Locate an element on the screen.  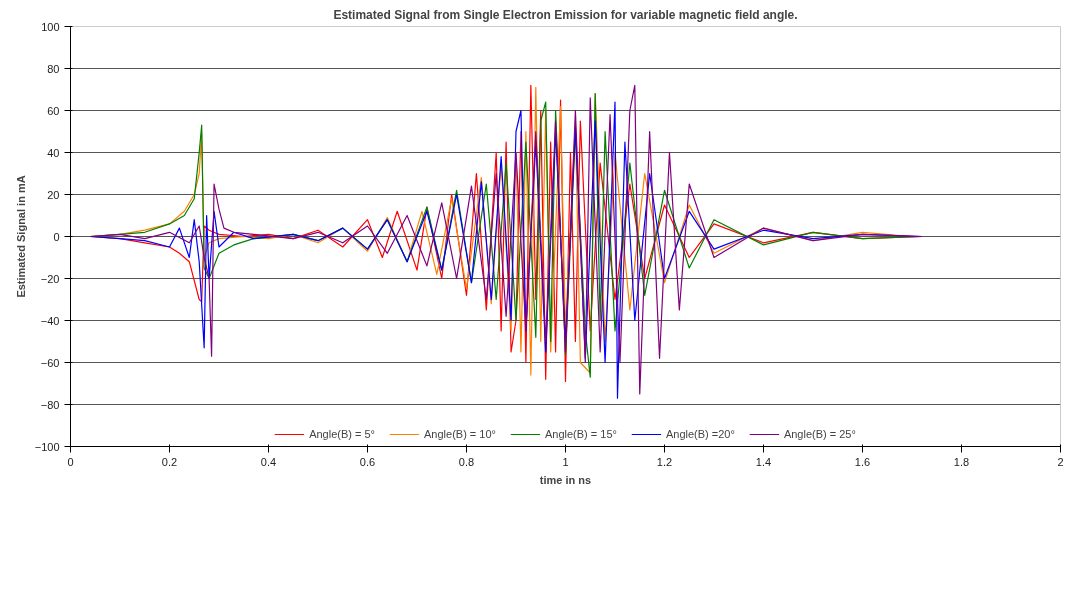
y-tick-label: 0 is located at coordinates (56, 236).